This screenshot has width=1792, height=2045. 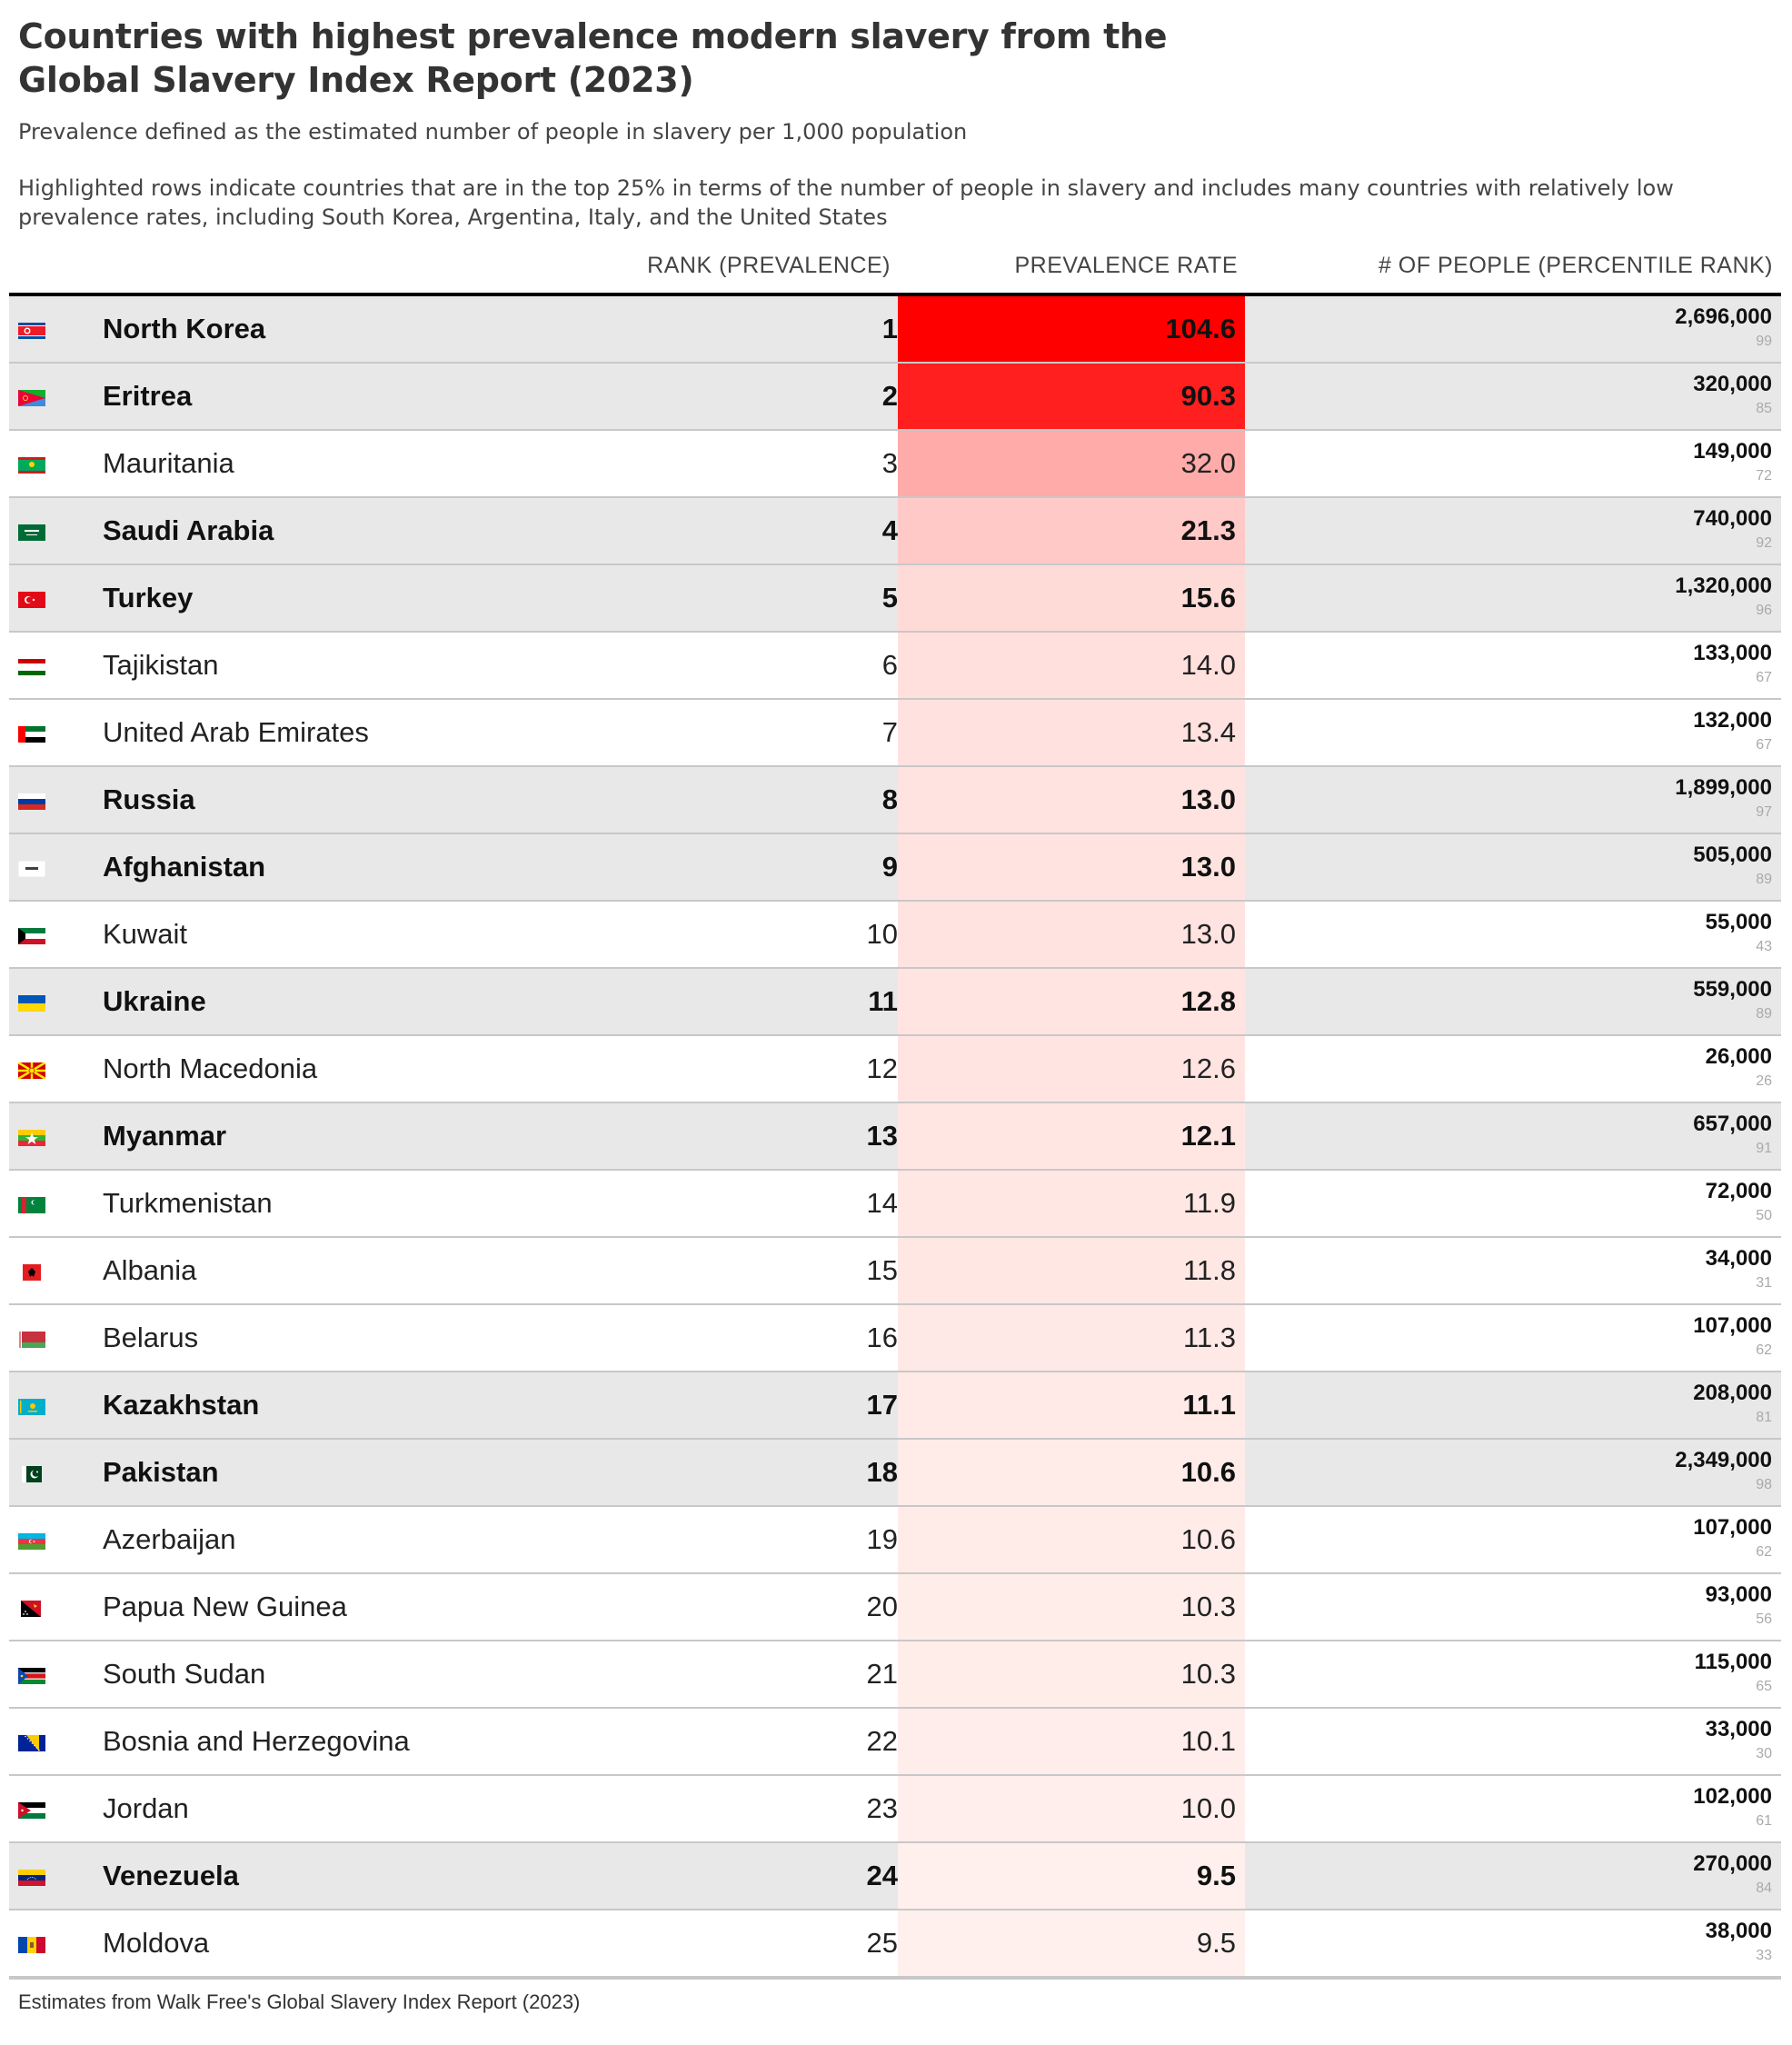 What do you see at coordinates (1208, 732) in the screenshot?
I see `rate-value: 13.4` at bounding box center [1208, 732].